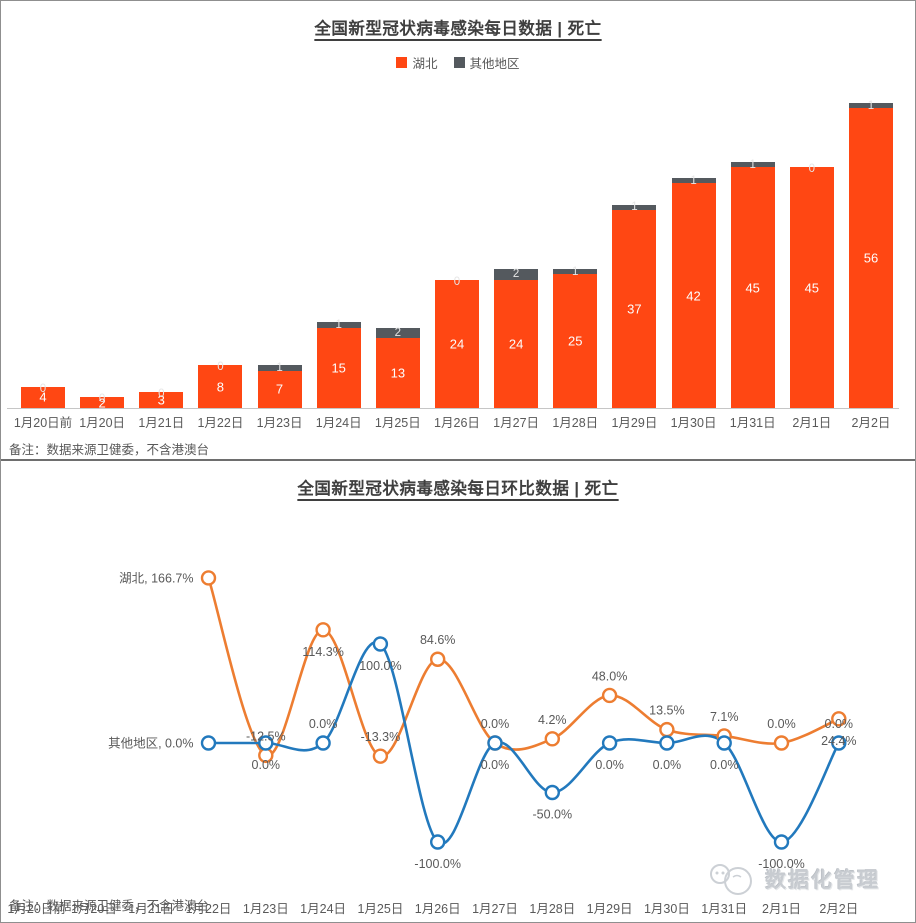 This screenshot has width=916, height=923. Describe the element at coordinates (458, 489) in the screenshot. I see `mom-chart-title: 全国新型冠状病毒感染每日环比数据 | 死亡` at that location.